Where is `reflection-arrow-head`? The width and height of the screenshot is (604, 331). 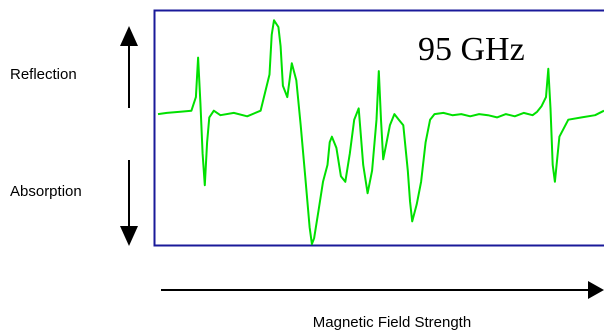
reflection-arrow-head is located at coordinates (129, 36).